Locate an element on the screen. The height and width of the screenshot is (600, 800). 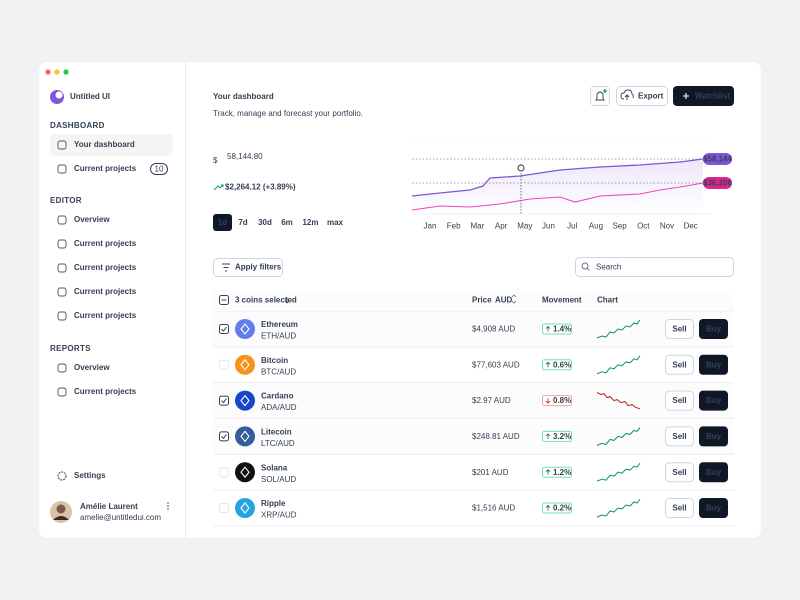
coin-price: $1,516 AUD is located at coordinates (493, 508).